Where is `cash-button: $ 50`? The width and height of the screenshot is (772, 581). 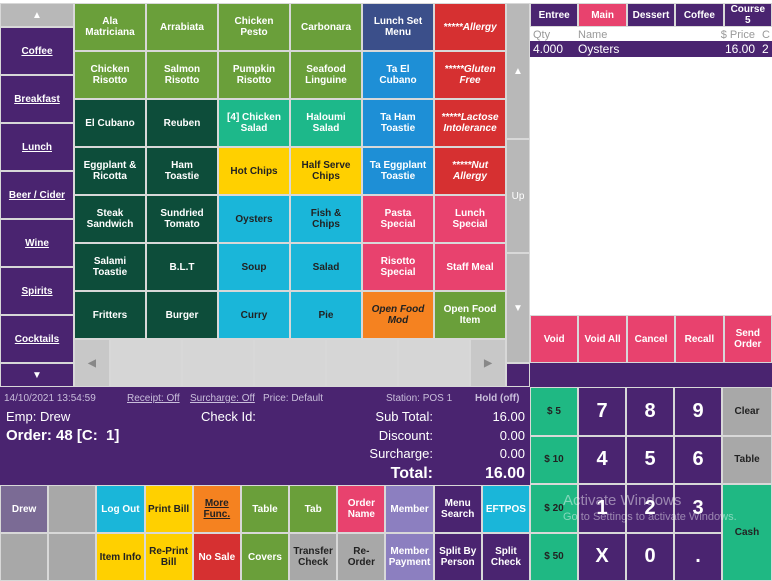 cash-button: $ 50 is located at coordinates (554, 556).